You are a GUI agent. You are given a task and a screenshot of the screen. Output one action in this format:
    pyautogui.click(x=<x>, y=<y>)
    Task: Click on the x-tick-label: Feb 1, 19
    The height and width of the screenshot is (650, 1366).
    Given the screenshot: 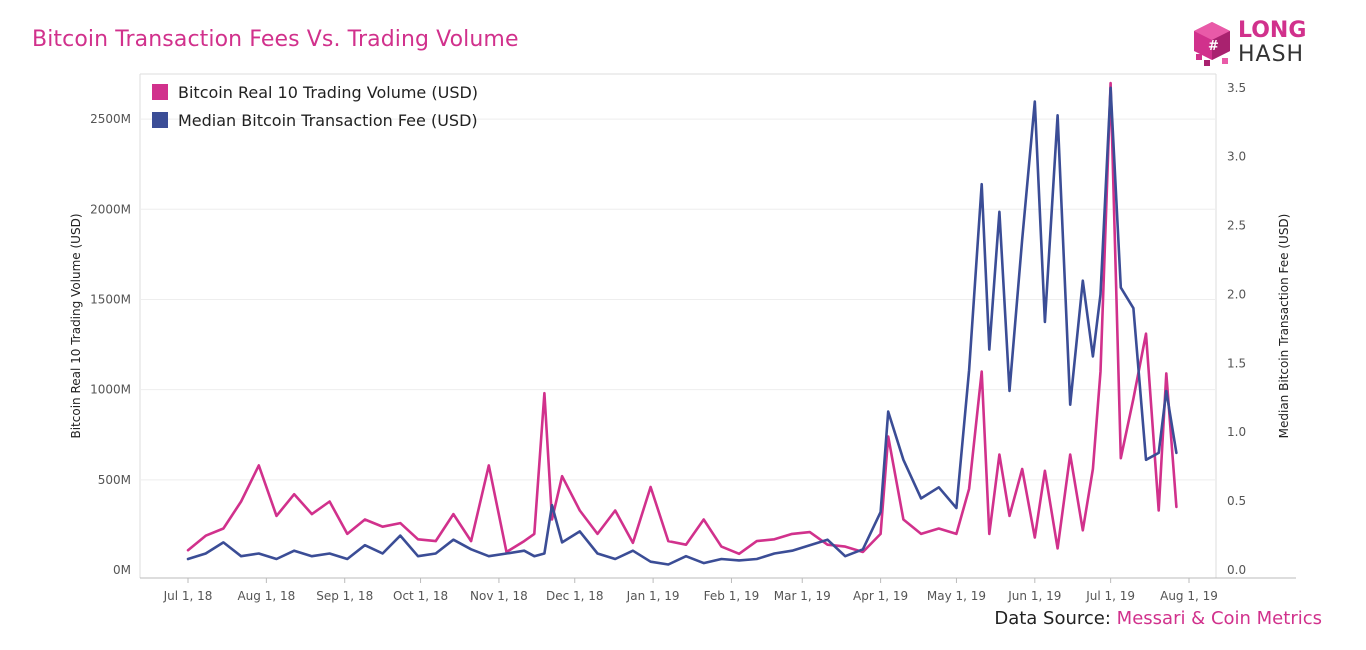 What is the action you would take?
    pyautogui.click(x=732, y=596)
    